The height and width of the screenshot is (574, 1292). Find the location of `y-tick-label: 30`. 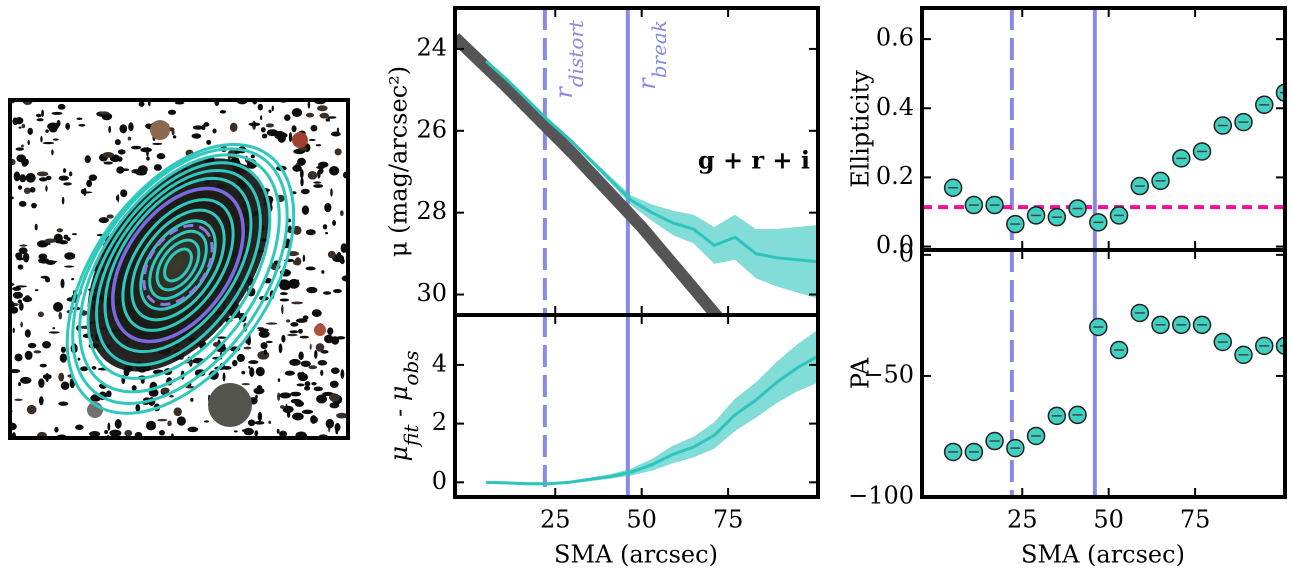

y-tick-label: 30 is located at coordinates (431, 293).